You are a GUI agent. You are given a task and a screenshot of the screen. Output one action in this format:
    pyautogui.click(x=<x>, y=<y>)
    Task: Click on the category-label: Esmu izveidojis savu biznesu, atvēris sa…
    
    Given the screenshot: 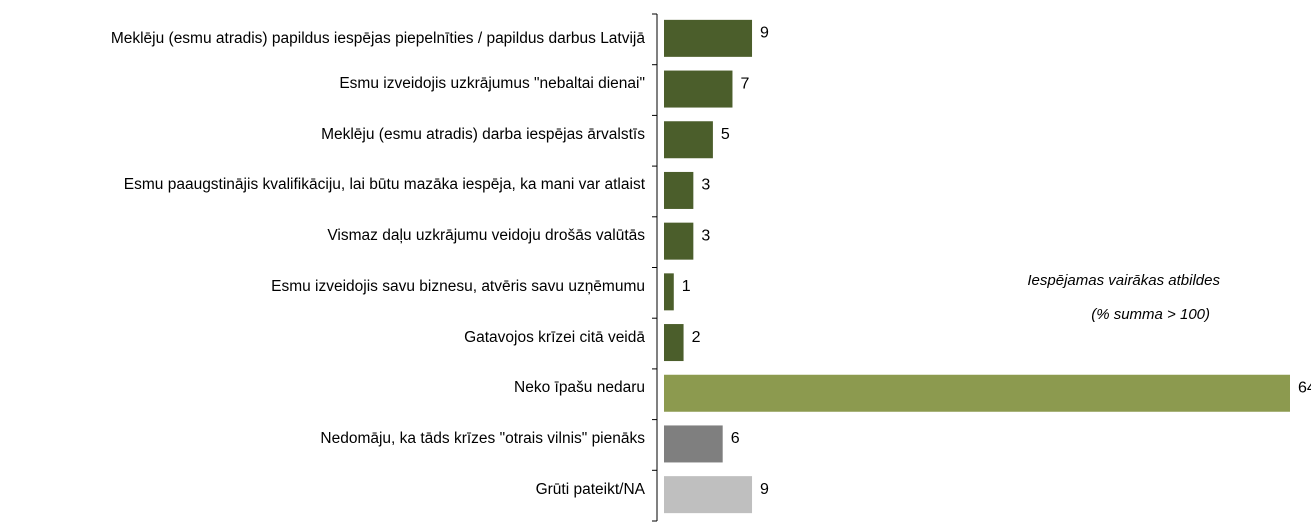 What is the action you would take?
    pyautogui.click(x=322, y=287)
    